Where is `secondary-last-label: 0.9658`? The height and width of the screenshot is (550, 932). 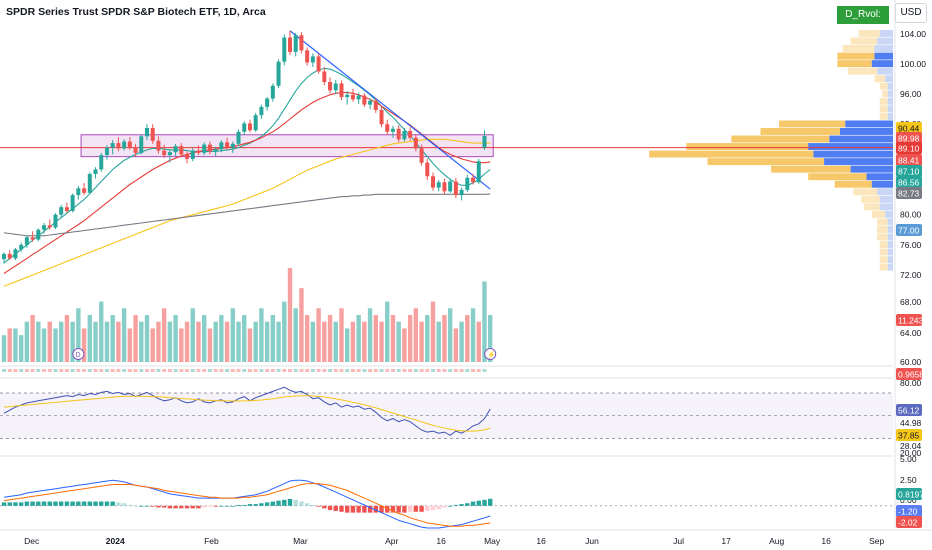 secondary-last-label: 0.9658 is located at coordinates (911, 375).